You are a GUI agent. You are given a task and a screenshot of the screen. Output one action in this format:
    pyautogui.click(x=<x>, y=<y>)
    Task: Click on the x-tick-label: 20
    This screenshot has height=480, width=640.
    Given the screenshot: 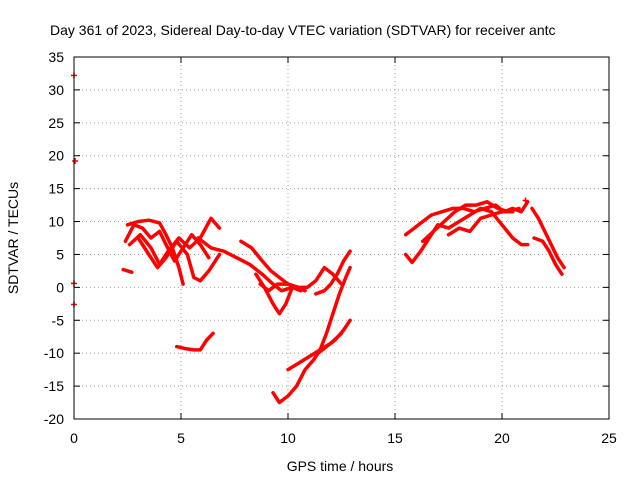 What is the action you would take?
    pyautogui.click(x=502, y=438)
    